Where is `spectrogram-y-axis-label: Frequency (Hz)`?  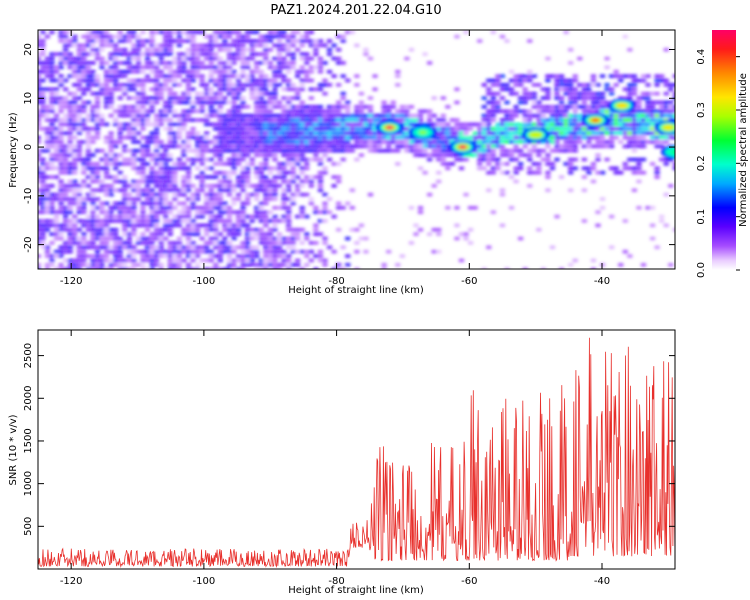 spectrogram-y-axis-label: Frequency (Hz) is located at coordinates (13, 150).